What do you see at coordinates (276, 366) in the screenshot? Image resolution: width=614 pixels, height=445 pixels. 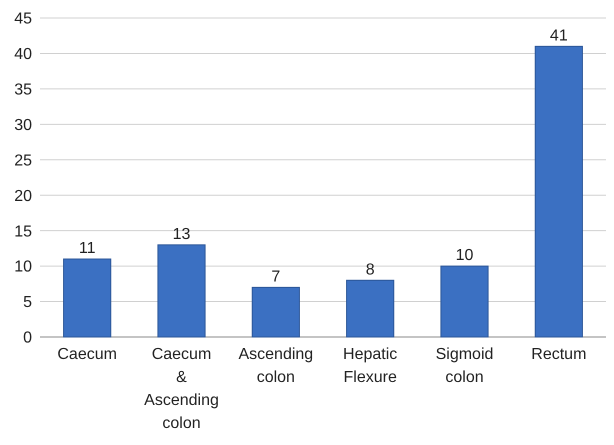 I see `x-tick-label: Ascending colon` at bounding box center [276, 366].